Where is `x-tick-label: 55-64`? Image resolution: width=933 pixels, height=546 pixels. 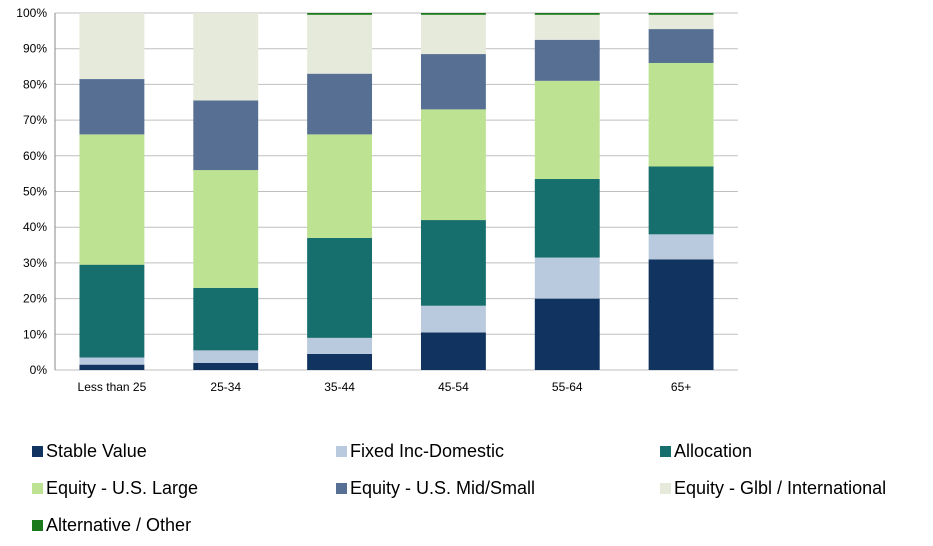 x-tick-label: 55-64 is located at coordinates (567, 387).